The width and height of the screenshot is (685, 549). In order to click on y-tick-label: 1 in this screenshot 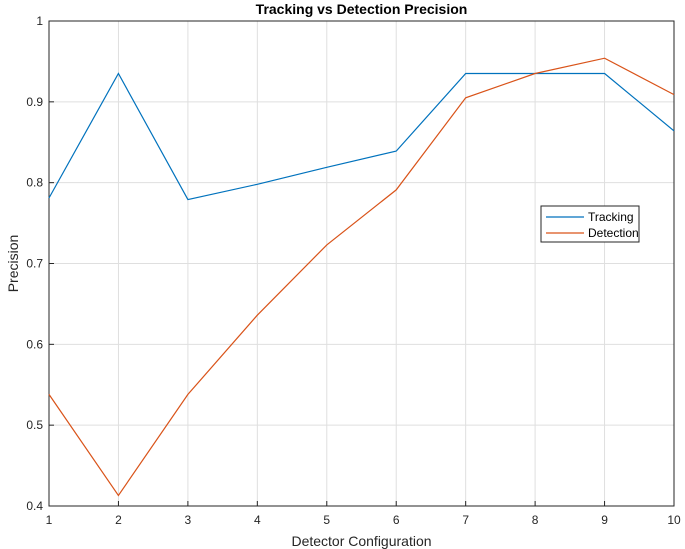, I will do `click(39, 21)`.